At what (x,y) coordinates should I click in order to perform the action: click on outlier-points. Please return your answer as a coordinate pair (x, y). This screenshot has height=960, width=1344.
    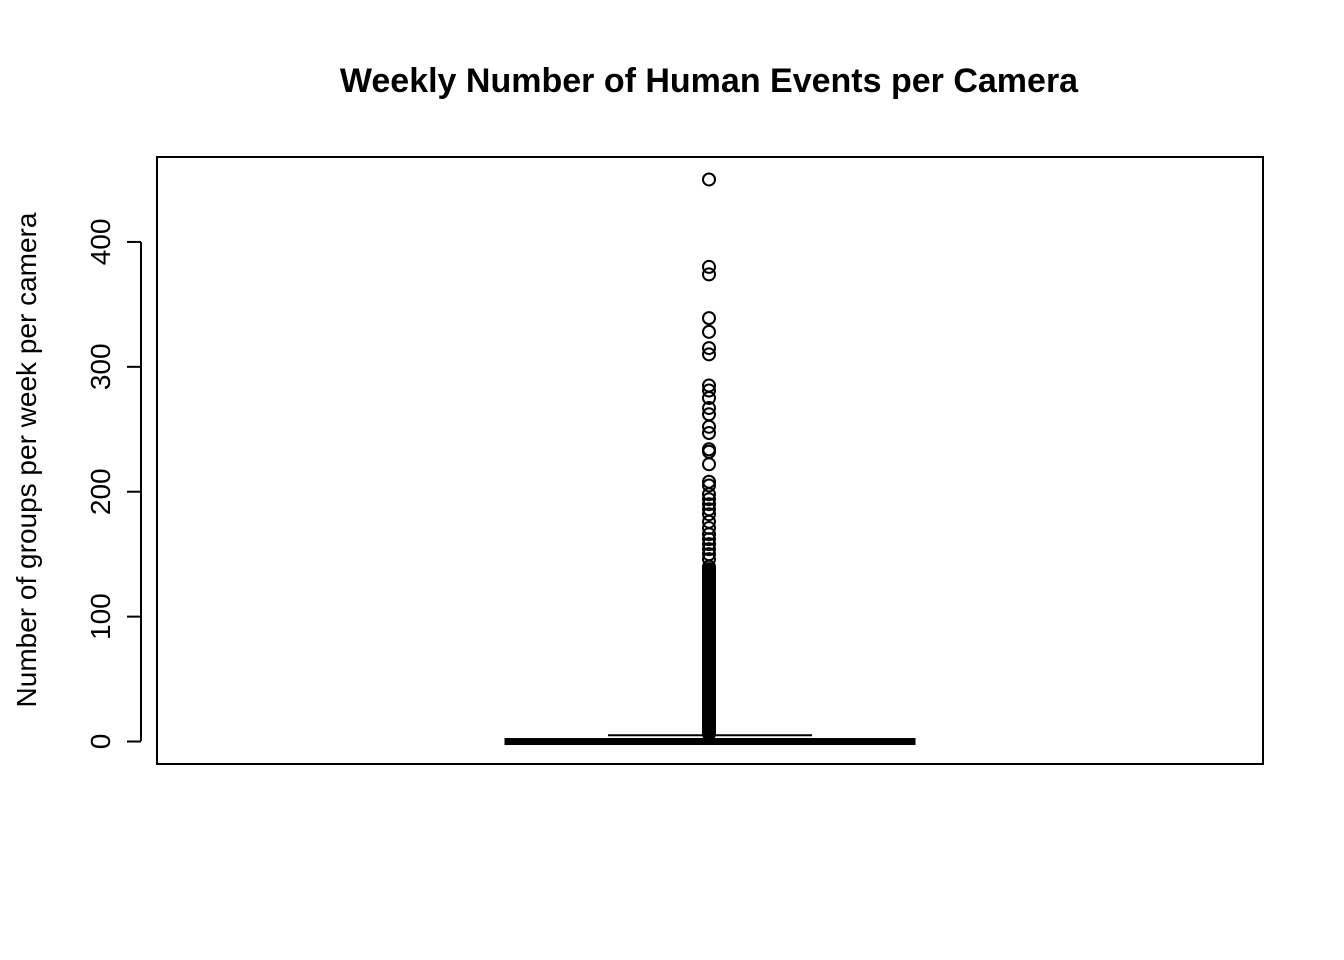
    Looking at the image, I should click on (709, 457).